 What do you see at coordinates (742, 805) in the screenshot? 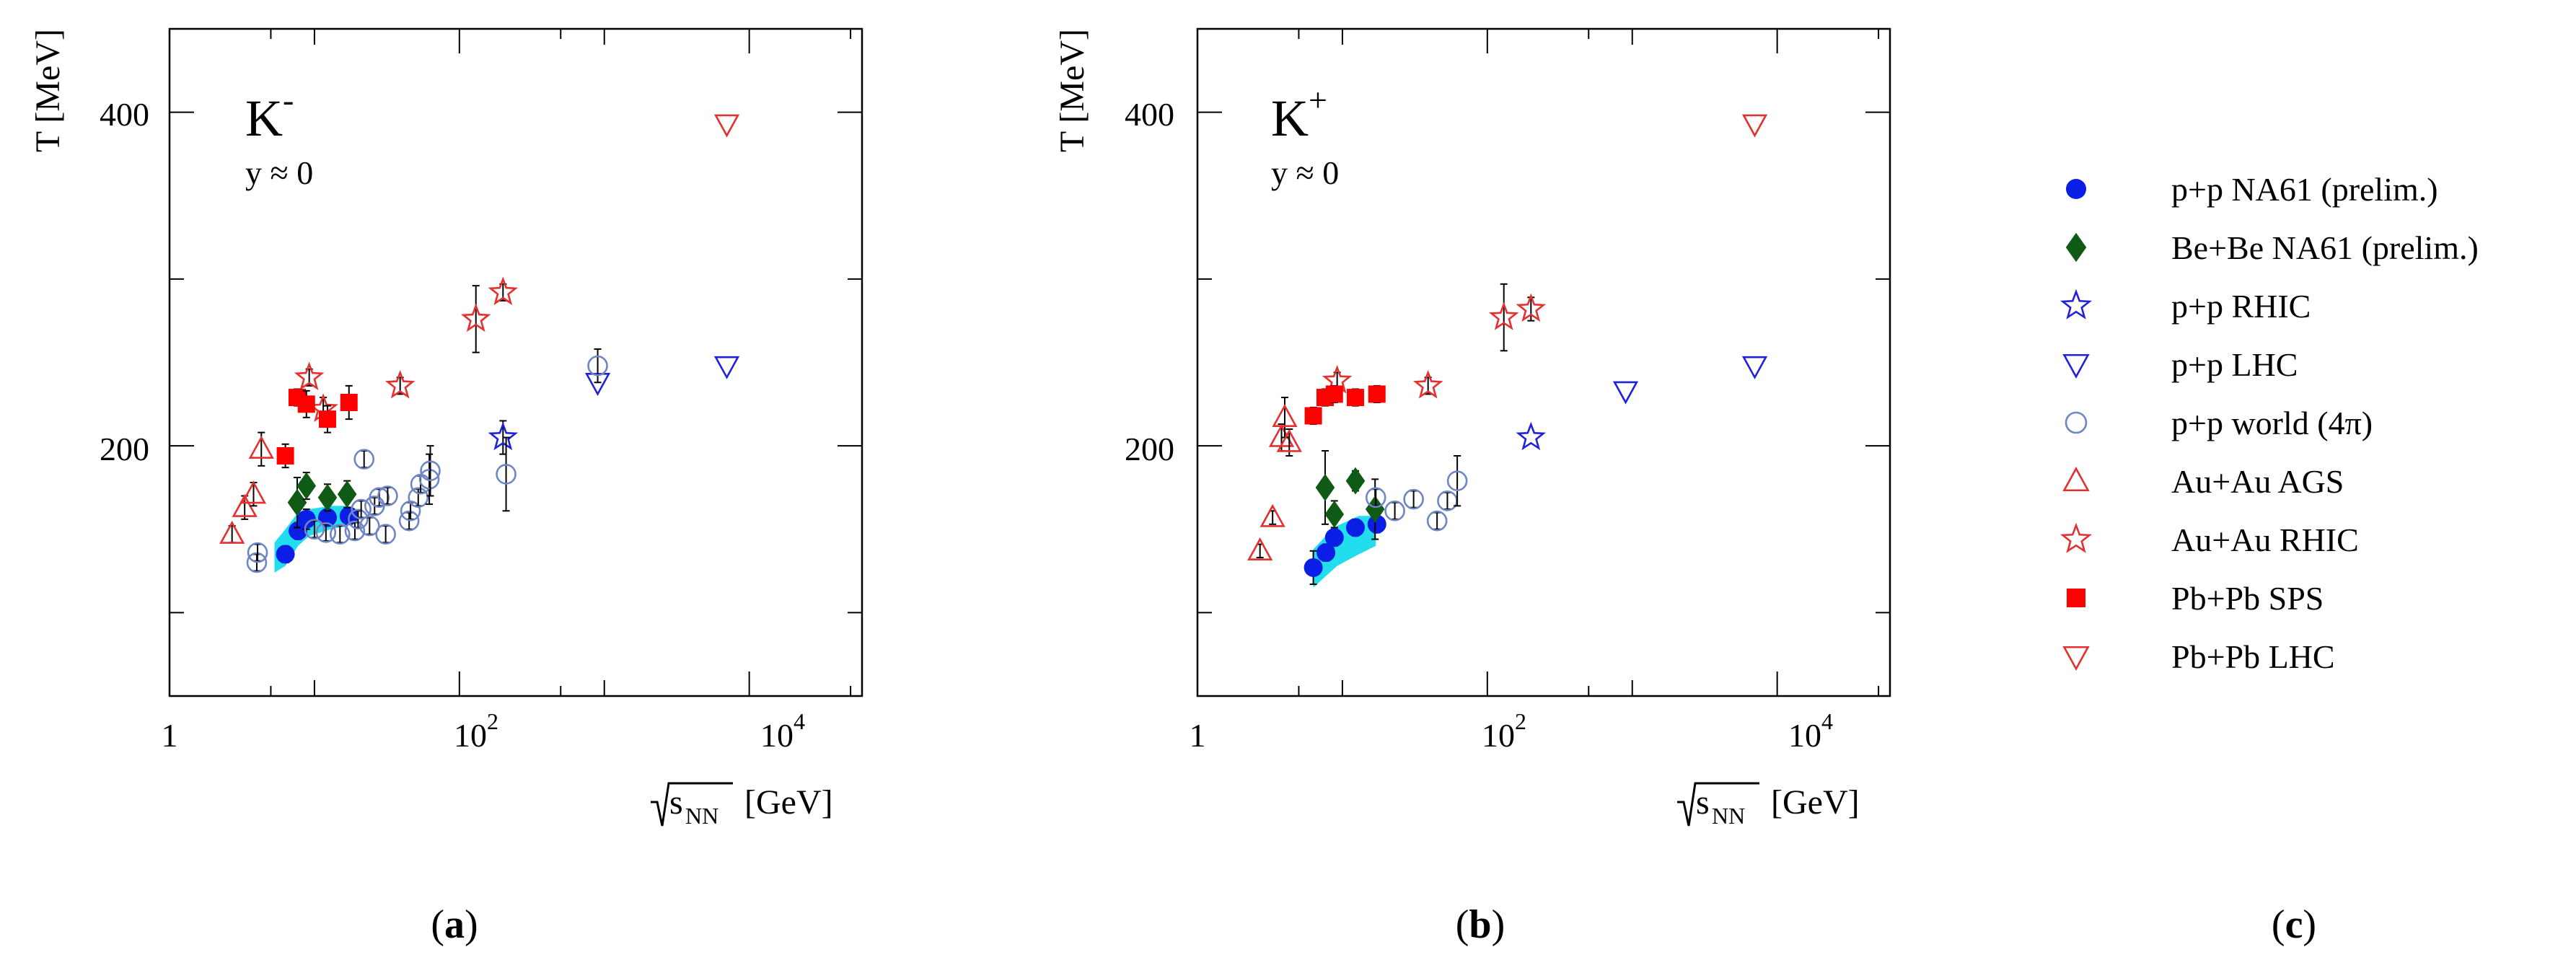
I see `panel-a-x-axis-title: s NN [GeV]` at bounding box center [742, 805].